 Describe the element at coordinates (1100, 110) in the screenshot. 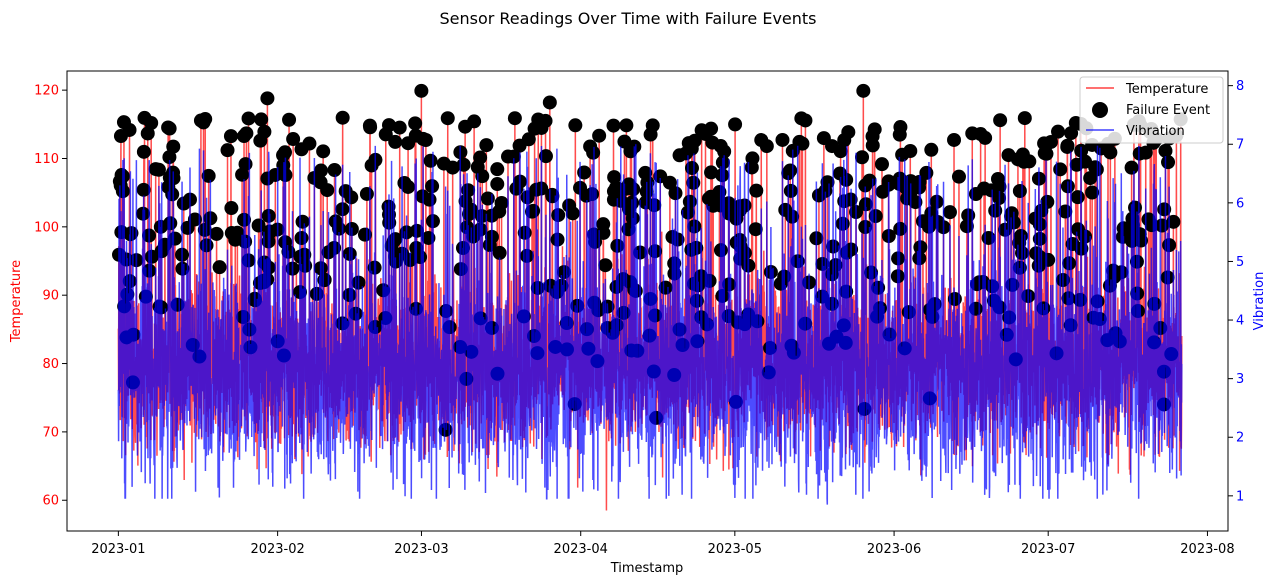

I see `legend-failure-swatch` at that location.